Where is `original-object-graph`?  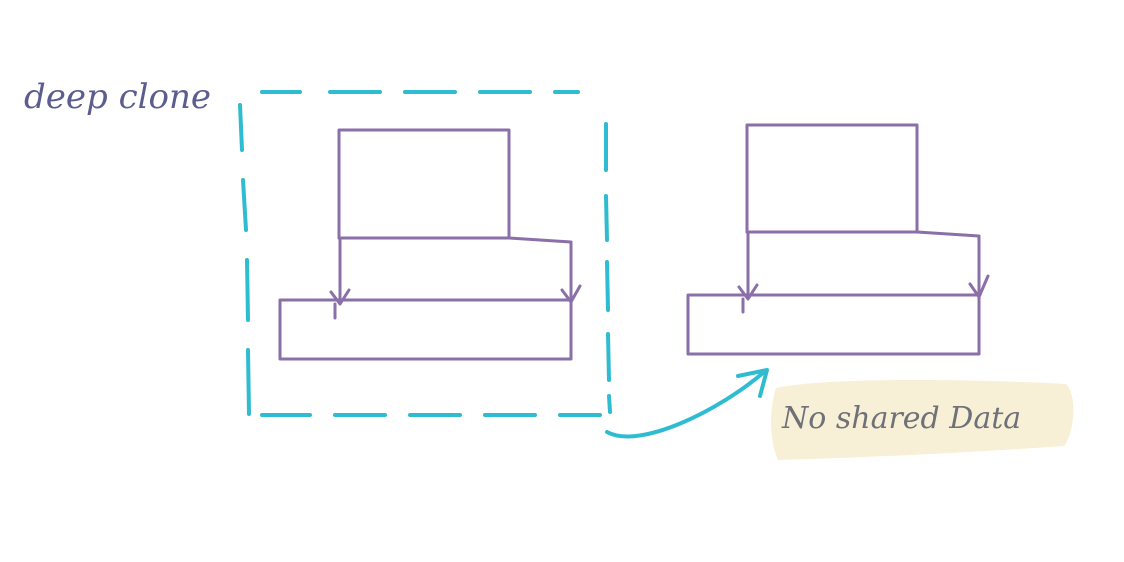 original-object-graph is located at coordinates (430, 244).